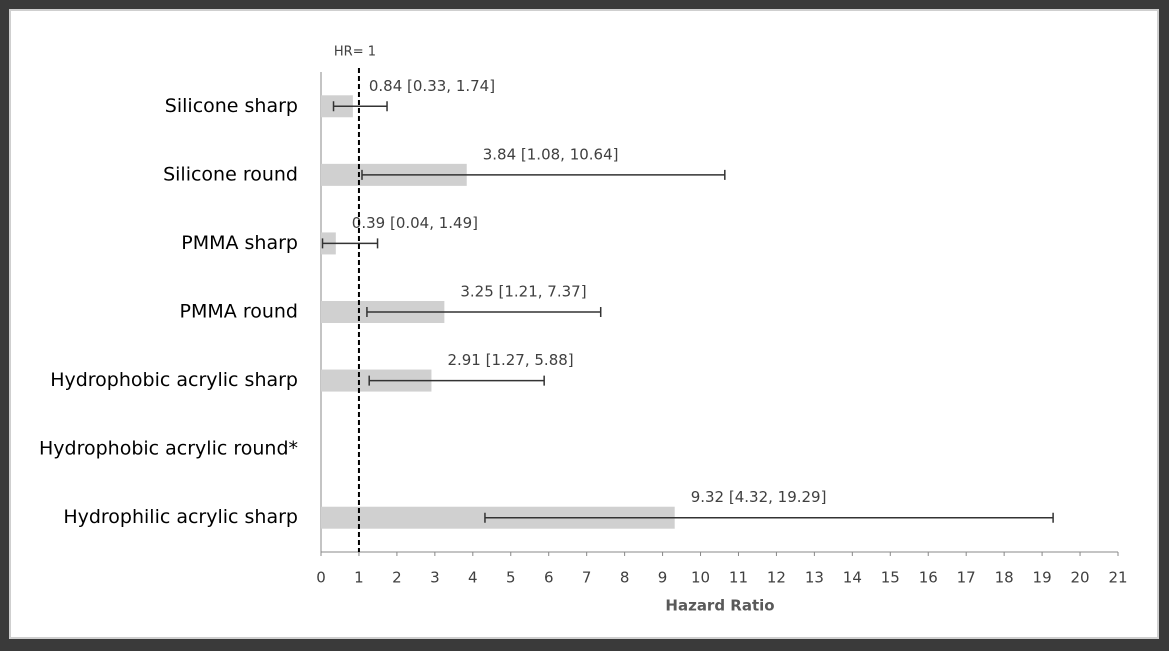  I want to click on x-tick-label: 20, so click(1080, 578).